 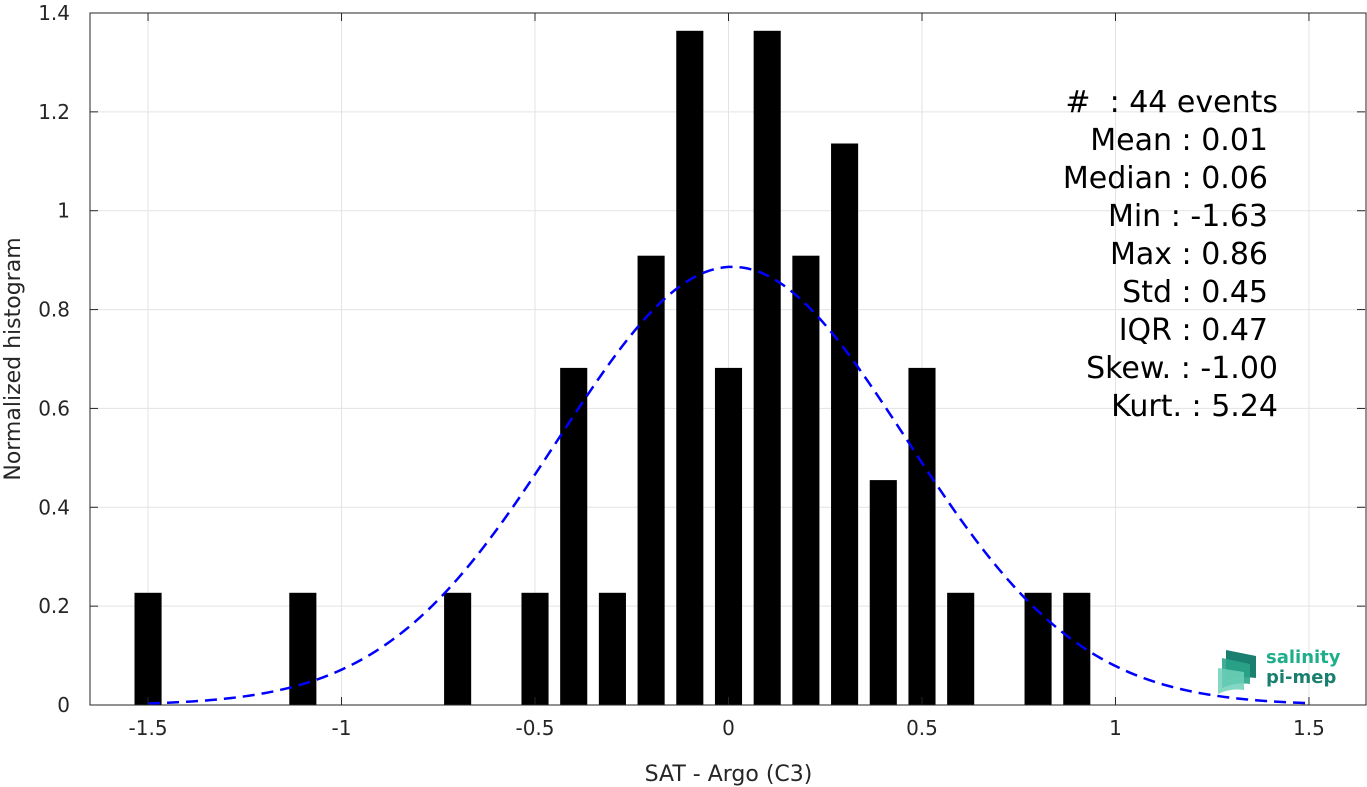 I want to click on stat-kurt: Kurt. : 5.24, so click(x=1139, y=407).